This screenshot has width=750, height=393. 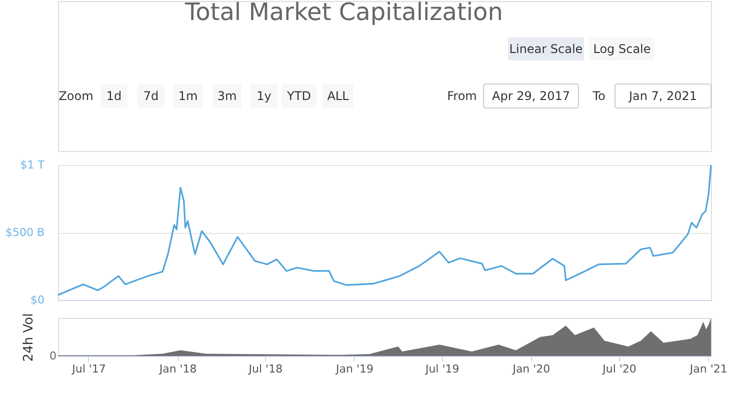 I want to click on text: Log Scale, so click(x=622, y=49).